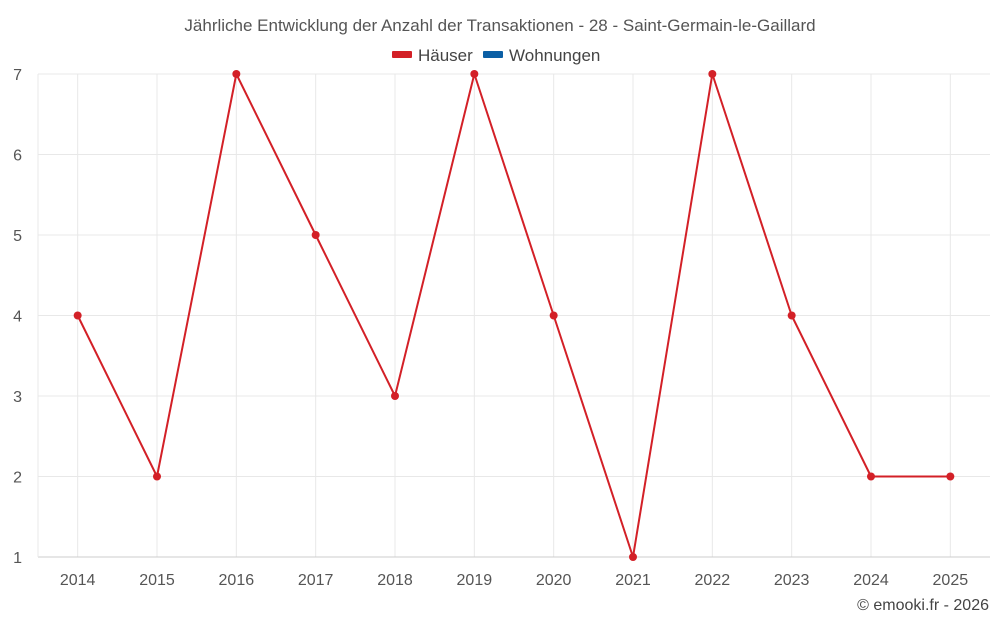 The image size is (1000, 625). Describe the element at coordinates (951, 580) in the screenshot. I see `x-tick-label: 2025` at that location.